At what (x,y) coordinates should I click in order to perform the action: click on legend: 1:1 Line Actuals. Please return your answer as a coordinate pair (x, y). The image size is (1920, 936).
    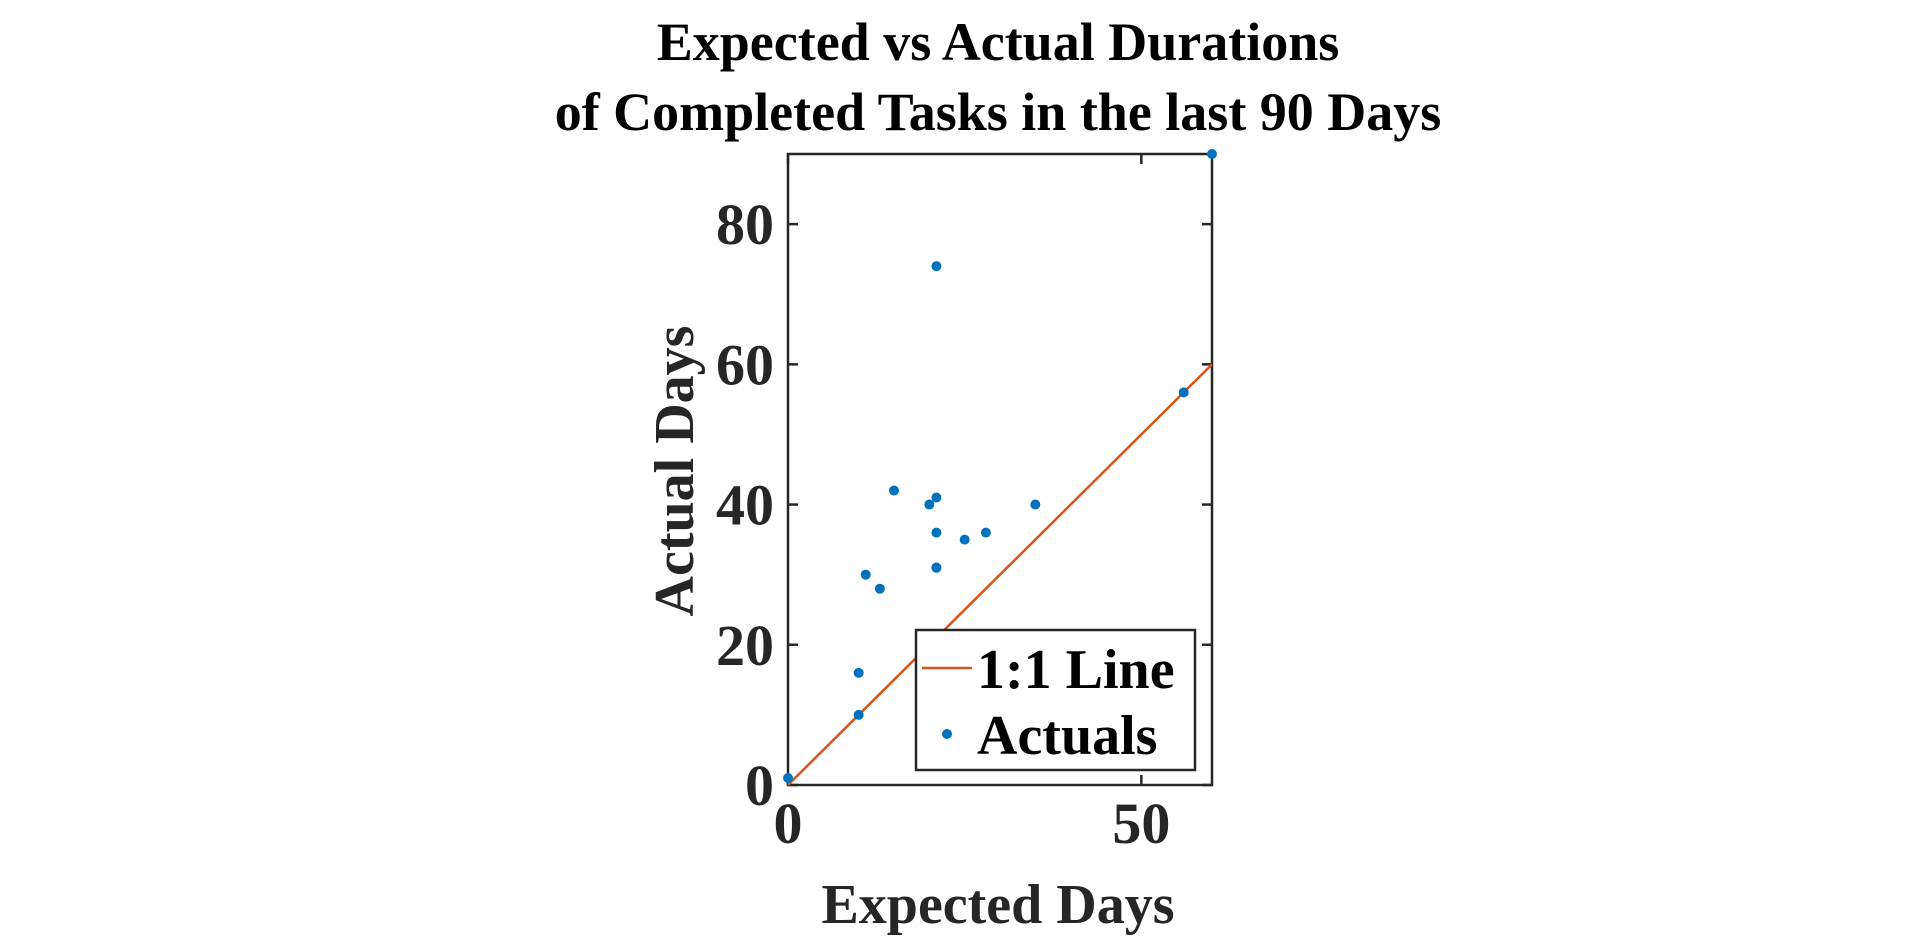
    Looking at the image, I should click on (1055, 700).